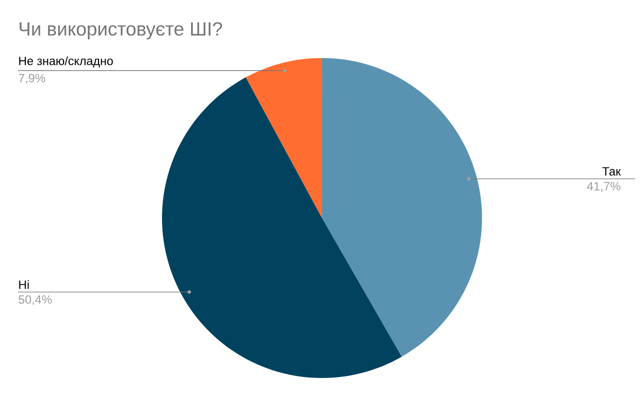 The image size is (643, 397). I want to click on data-label: 41,7%, so click(603, 187).